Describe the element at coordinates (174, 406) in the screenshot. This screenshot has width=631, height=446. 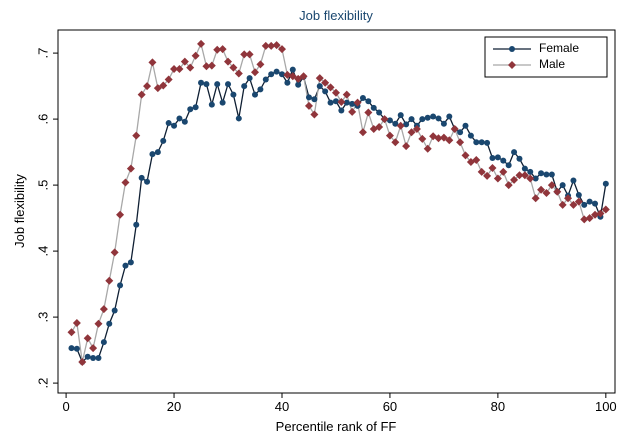
I see `x-tick-label: 20` at that location.